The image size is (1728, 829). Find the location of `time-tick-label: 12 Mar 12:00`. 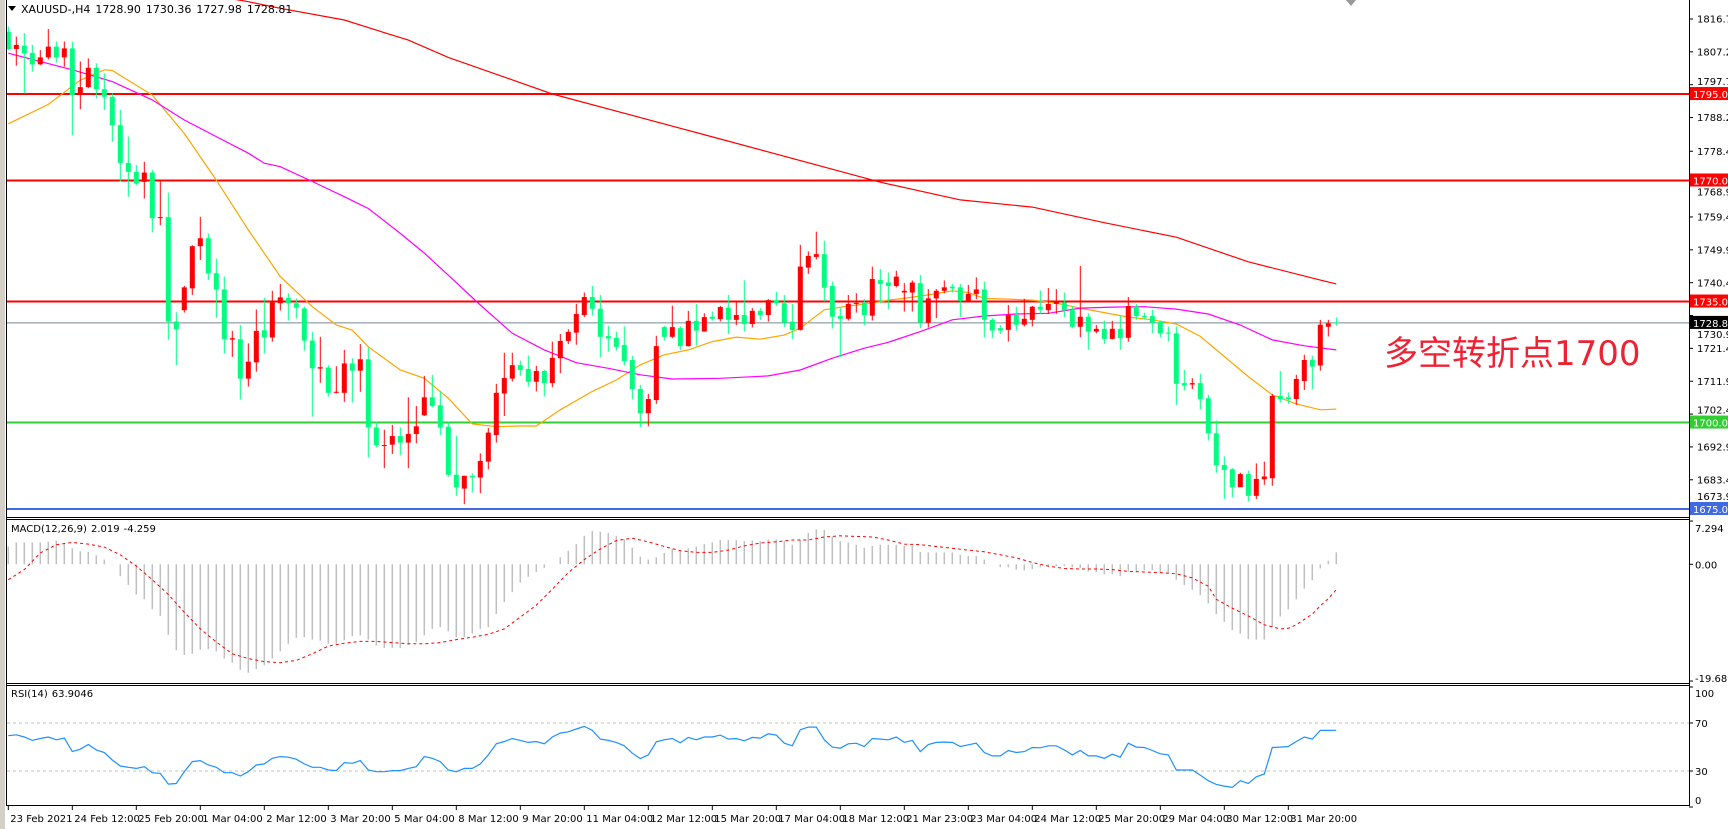

time-tick-label: 12 Mar 12:00 is located at coordinates (683, 819).